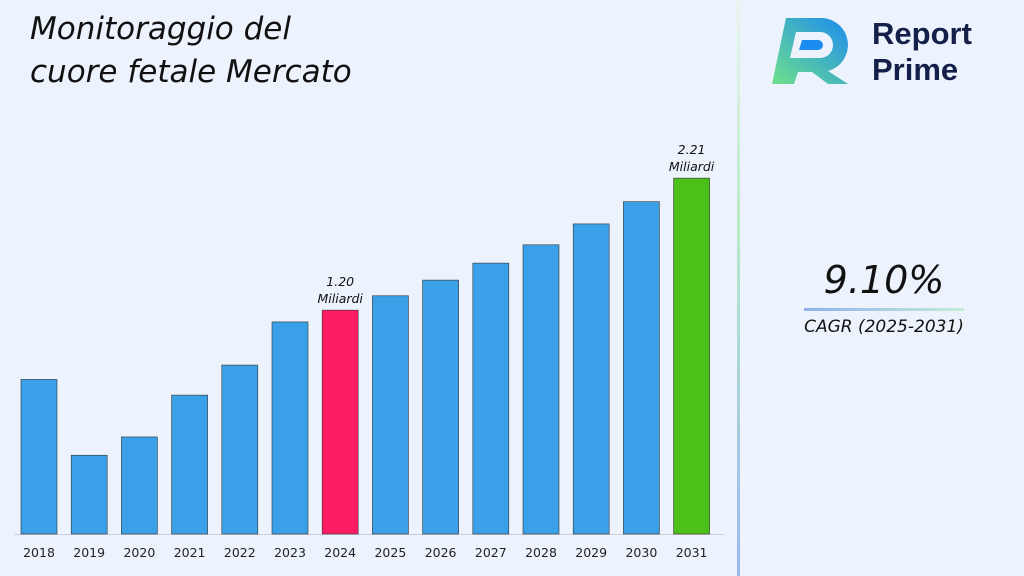 This screenshot has height=576, width=1024. I want to click on bar-2023, so click(290, 428).